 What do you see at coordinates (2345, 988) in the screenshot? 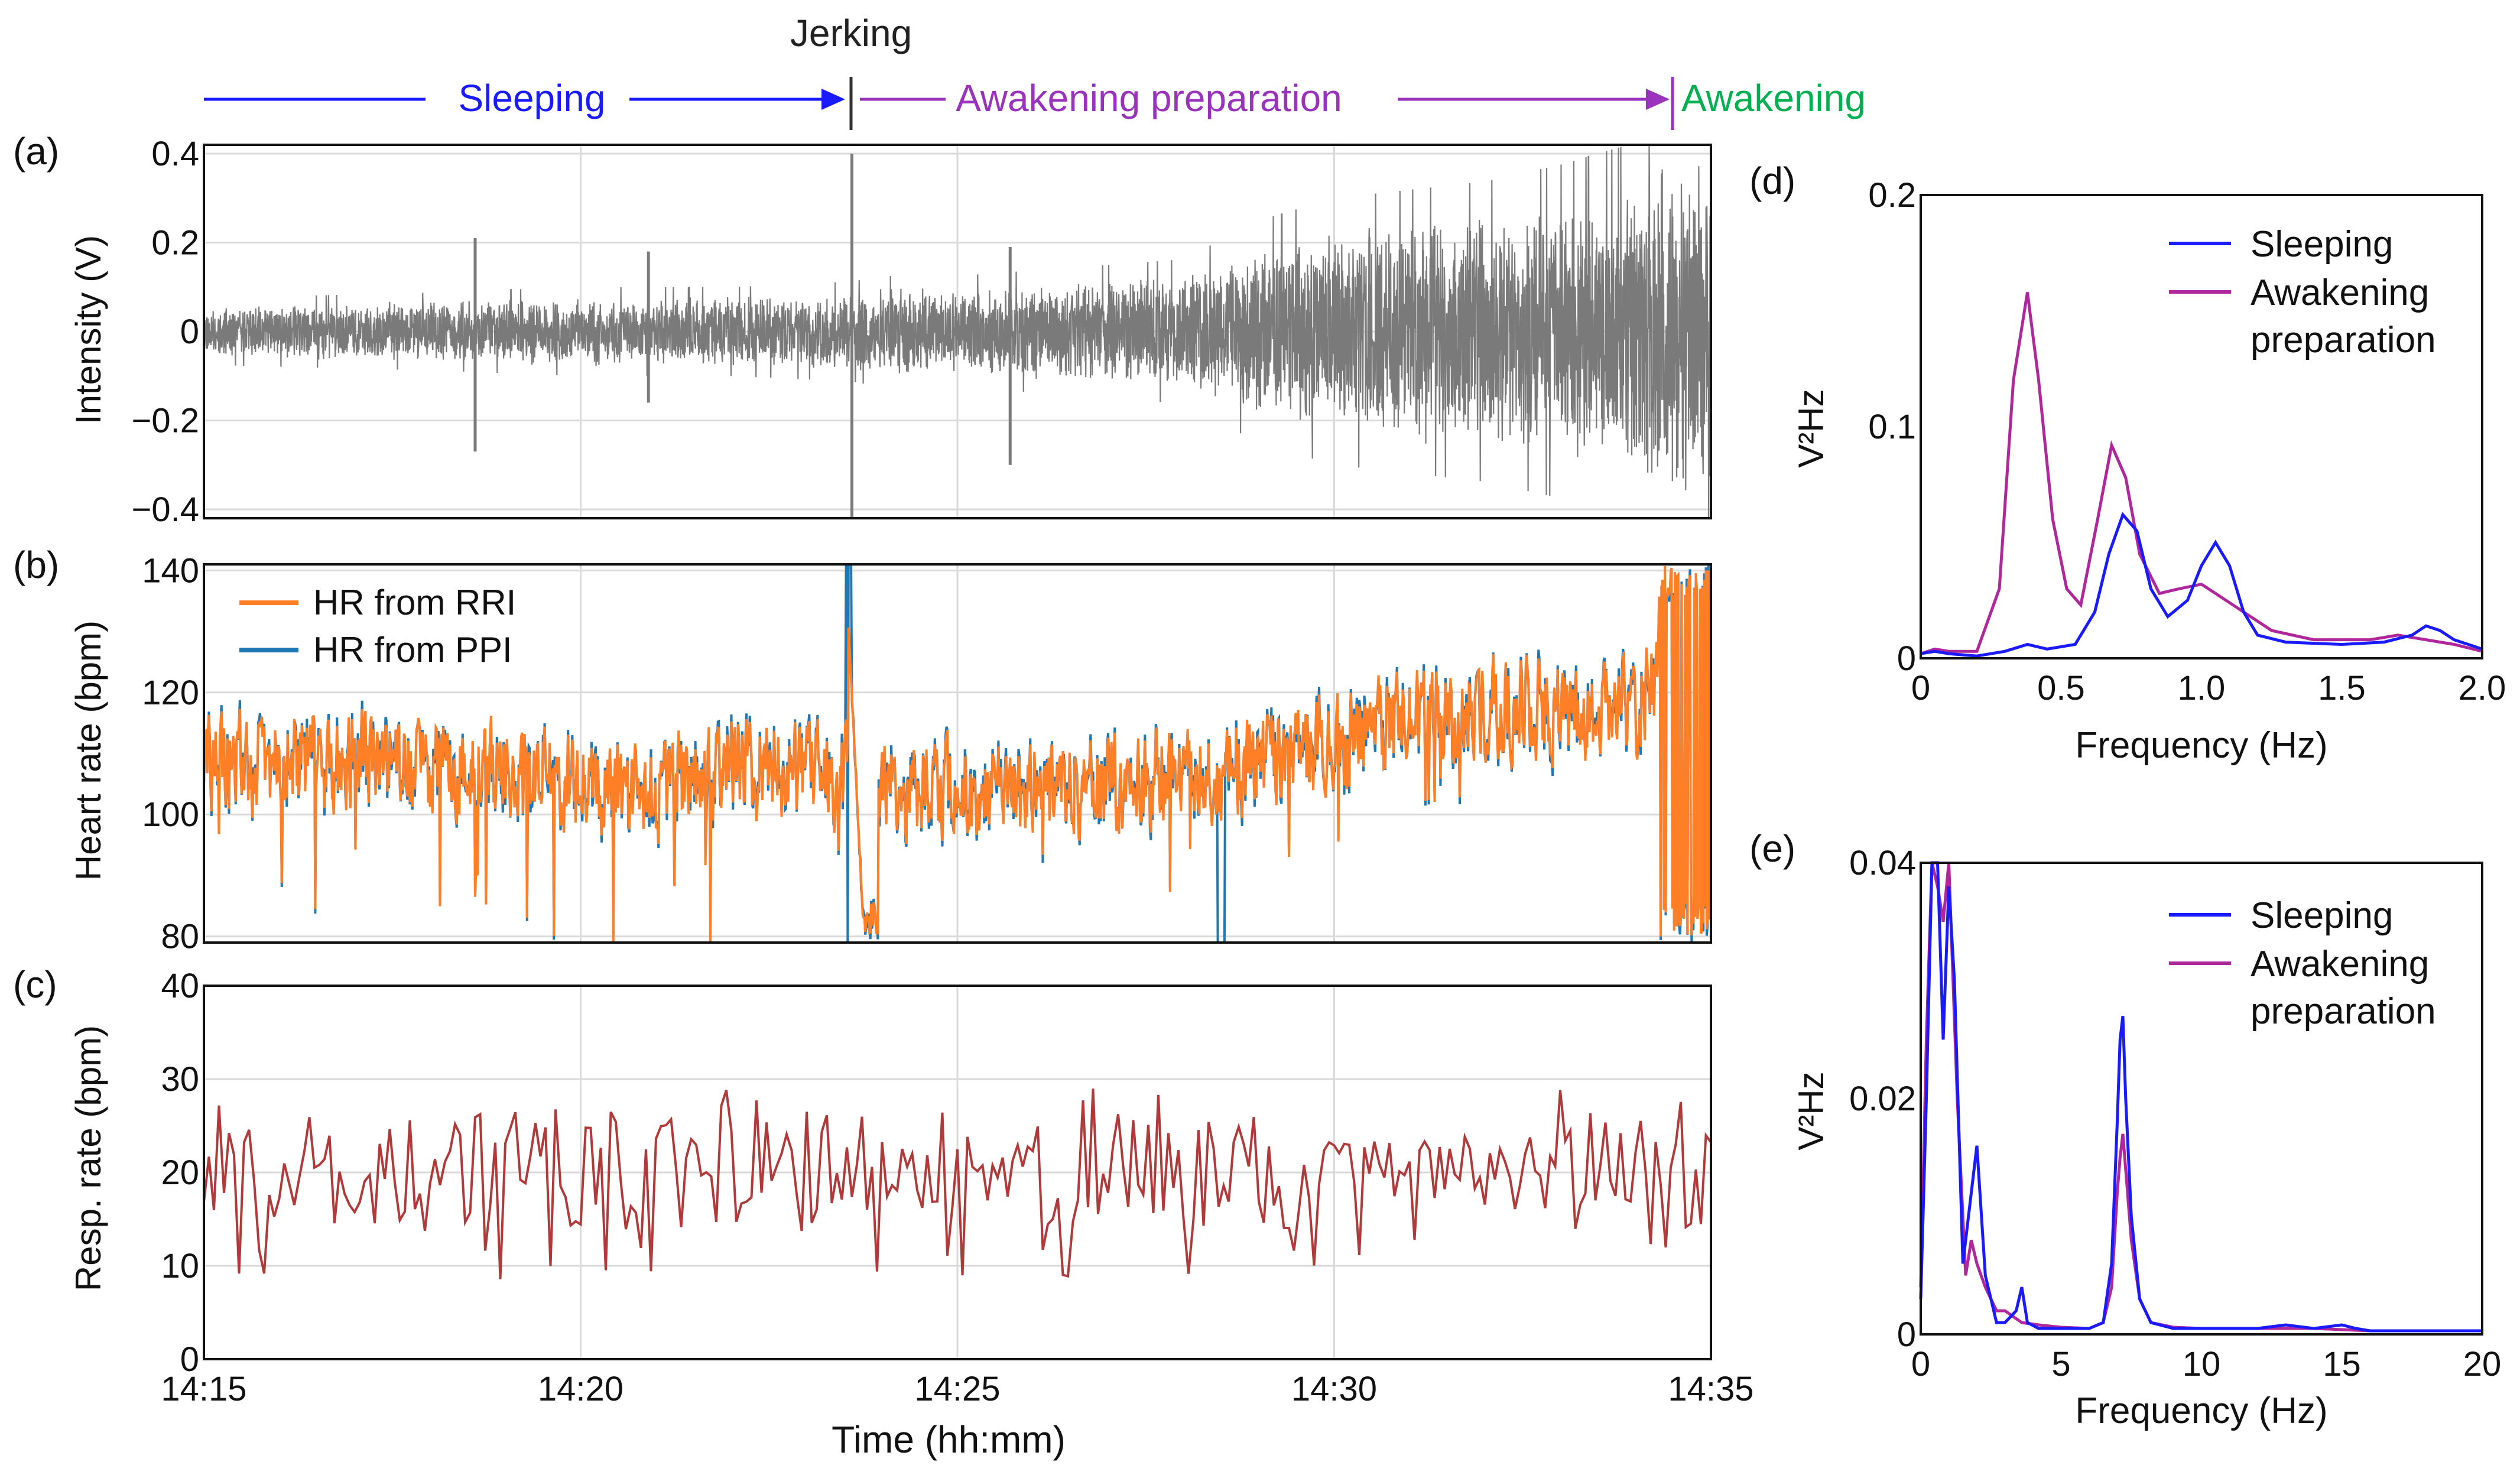
I see `panel-e-legend-label-awakening: Awakening preparation` at bounding box center [2345, 988].